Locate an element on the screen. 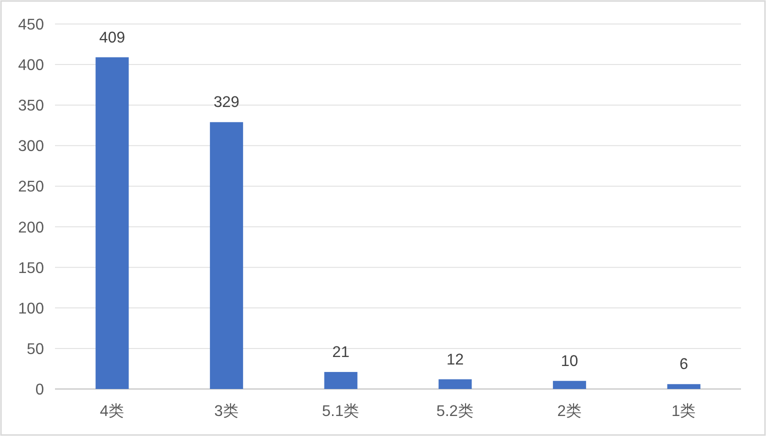 The image size is (767, 437). x-tick-label: 4类 is located at coordinates (112, 411).